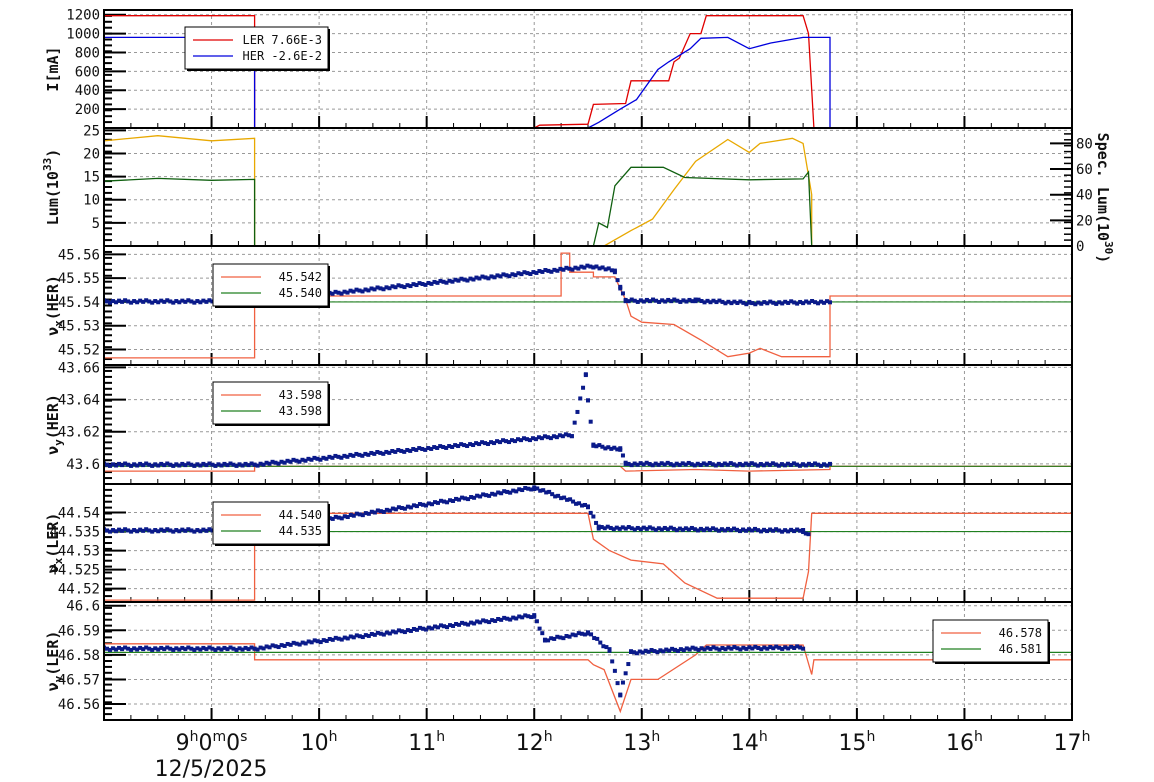  What do you see at coordinates (83, 16) in the screenshot?
I see `y-tick-label: 1200` at bounding box center [83, 16].